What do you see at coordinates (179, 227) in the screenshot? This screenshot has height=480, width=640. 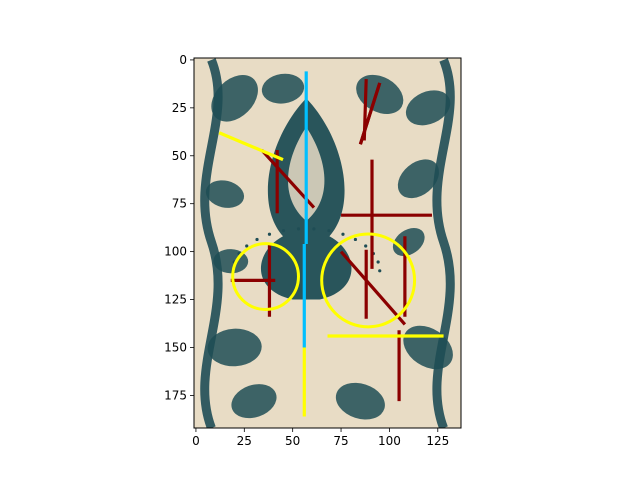 I see `y-axis: 0 25 50 75 100 125 150 175` at bounding box center [179, 227].